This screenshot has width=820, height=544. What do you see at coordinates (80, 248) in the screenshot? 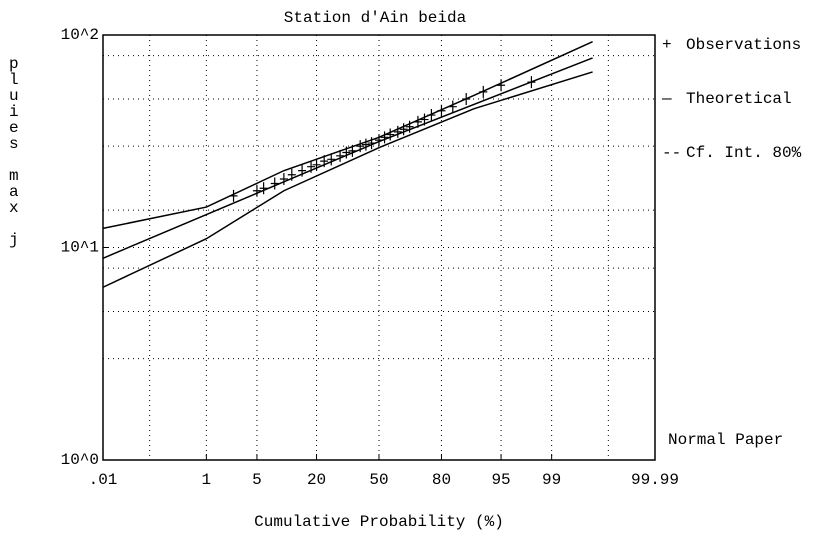
I see `y-tick-label: 10^1` at bounding box center [80, 248].